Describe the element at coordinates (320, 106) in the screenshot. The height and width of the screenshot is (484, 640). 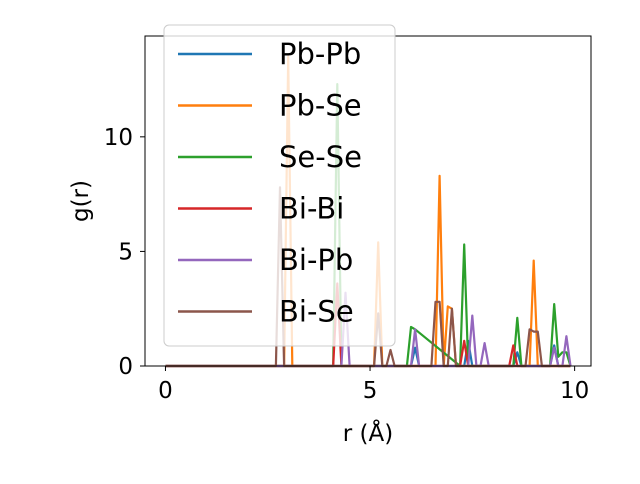
I see `legend-label-pb-se: Pb-Se` at that location.